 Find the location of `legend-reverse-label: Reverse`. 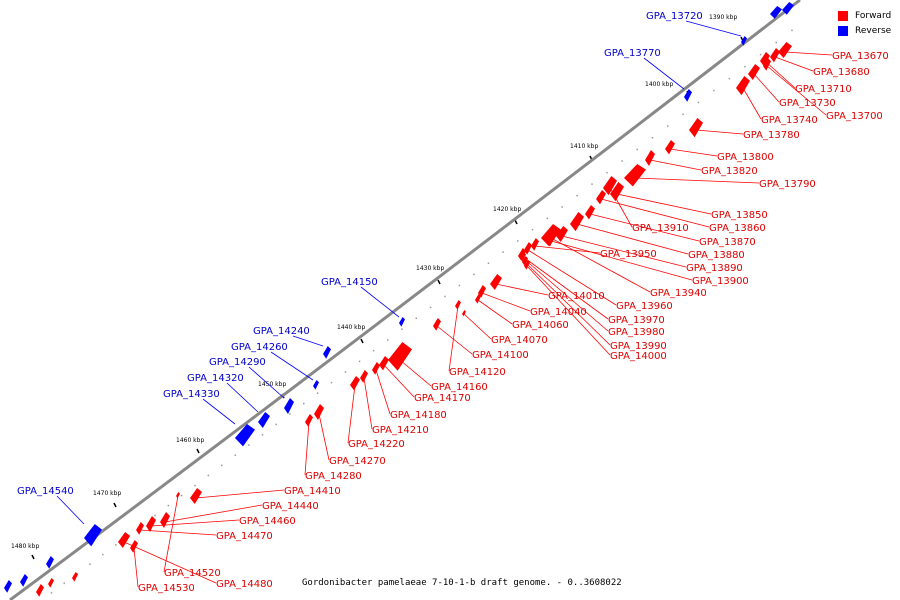

legend-reverse-label: Reverse is located at coordinates (873, 30).